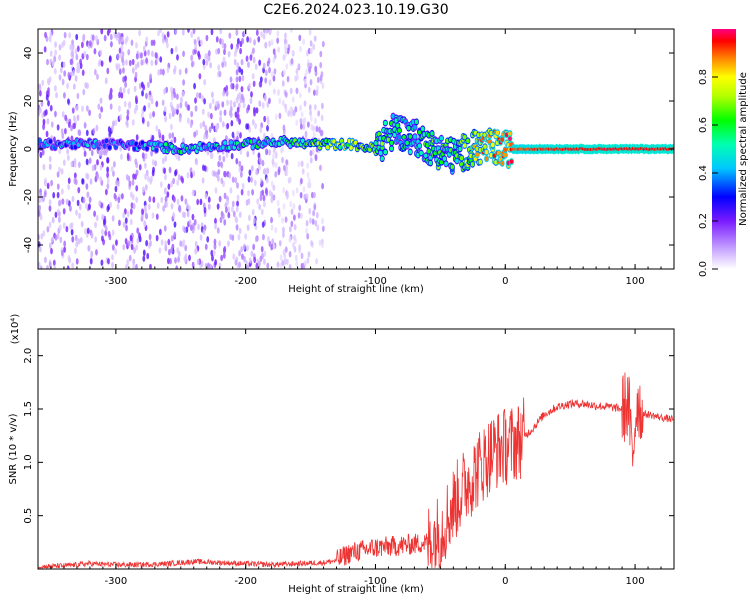 The width and height of the screenshot is (750, 600). I want to click on colorbar-tick-label: 0.8, so click(703, 77).